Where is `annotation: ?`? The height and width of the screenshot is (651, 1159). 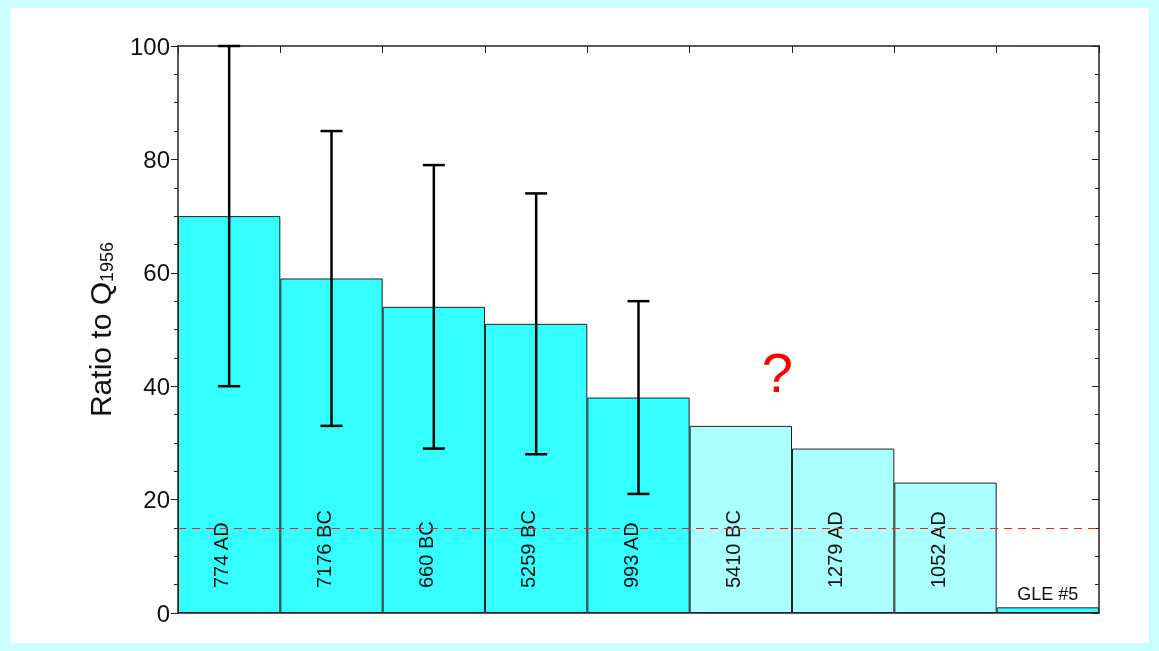 annotation: ? is located at coordinates (777, 373).